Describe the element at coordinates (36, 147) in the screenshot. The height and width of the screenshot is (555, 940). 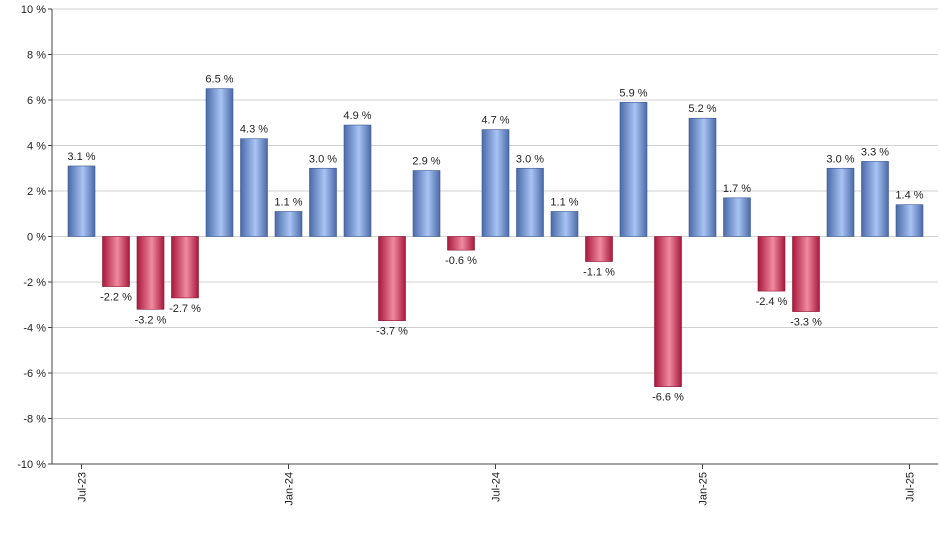
I see `y-tick-label: 4 %` at that location.